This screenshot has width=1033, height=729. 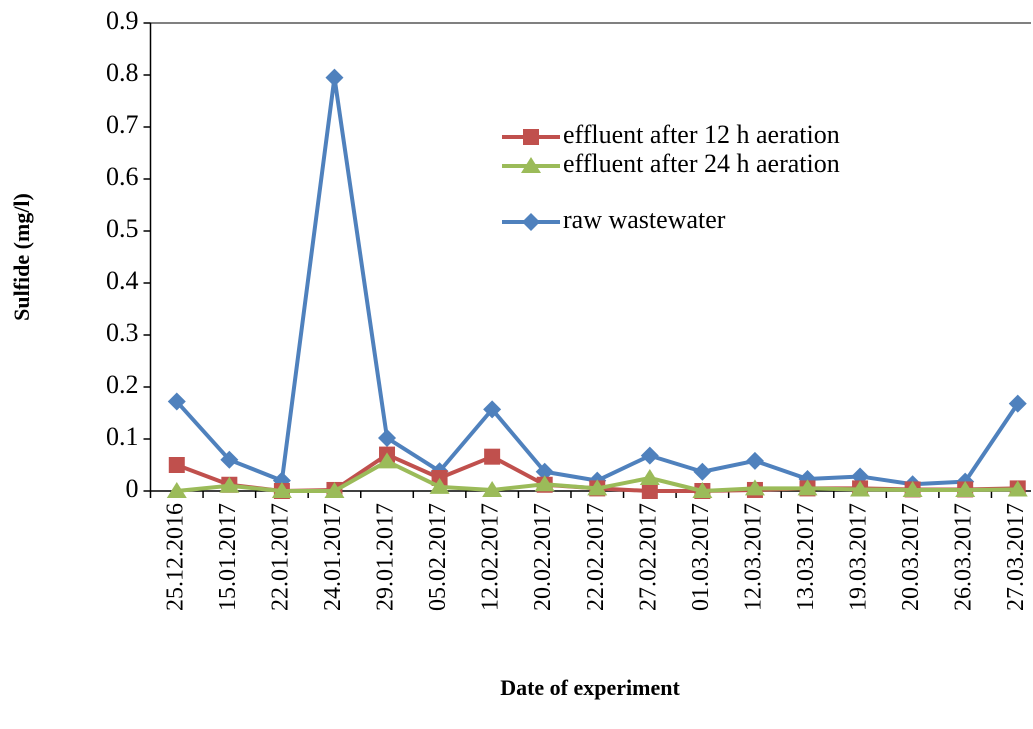 What do you see at coordinates (859, 557) in the screenshot?
I see `x-tick-label: 19.03.2017` at bounding box center [859, 557].